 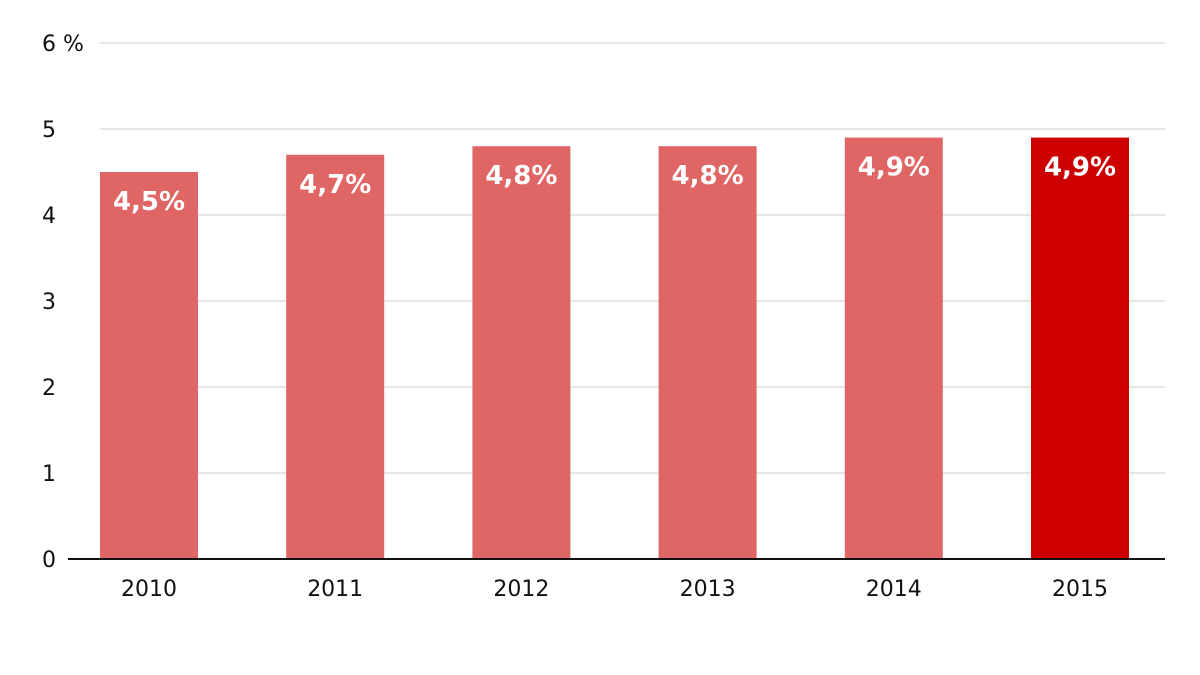 I want to click on bar-2015, so click(x=1080, y=348).